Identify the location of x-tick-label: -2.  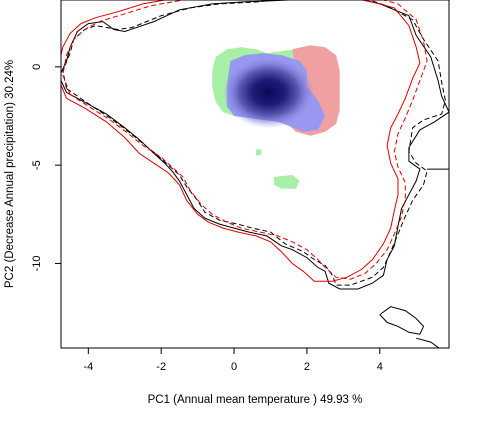
(161, 367).